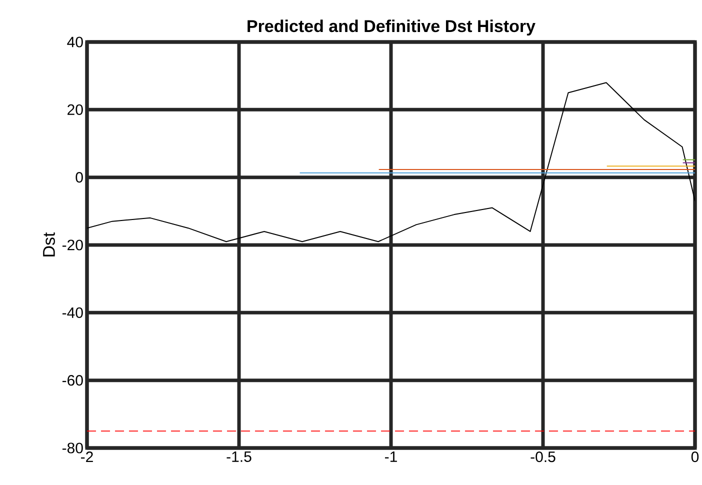 This screenshot has height=485, width=702. What do you see at coordinates (87, 457) in the screenshot?
I see `x-tick-label: -2` at bounding box center [87, 457].